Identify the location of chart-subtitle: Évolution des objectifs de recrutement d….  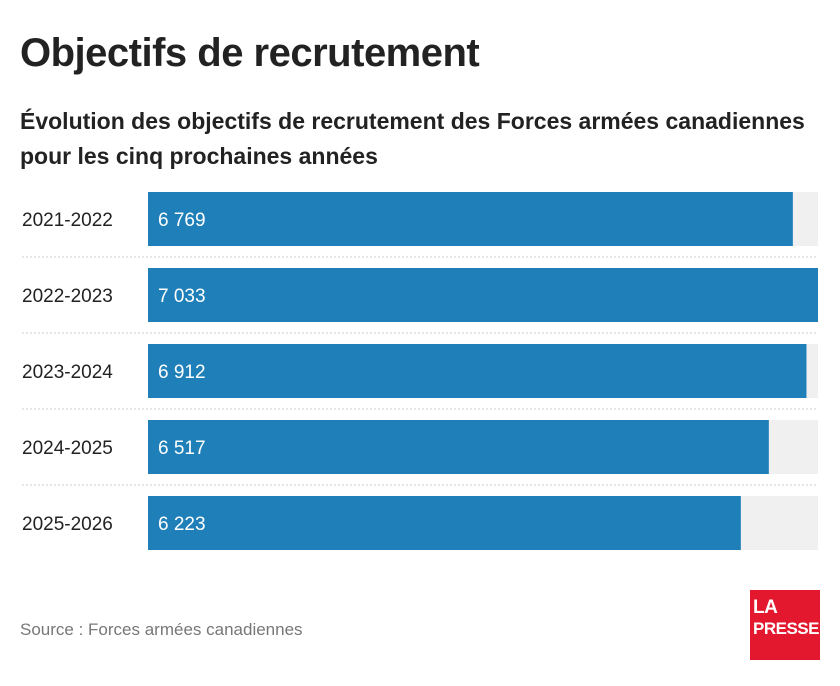
(412, 138).